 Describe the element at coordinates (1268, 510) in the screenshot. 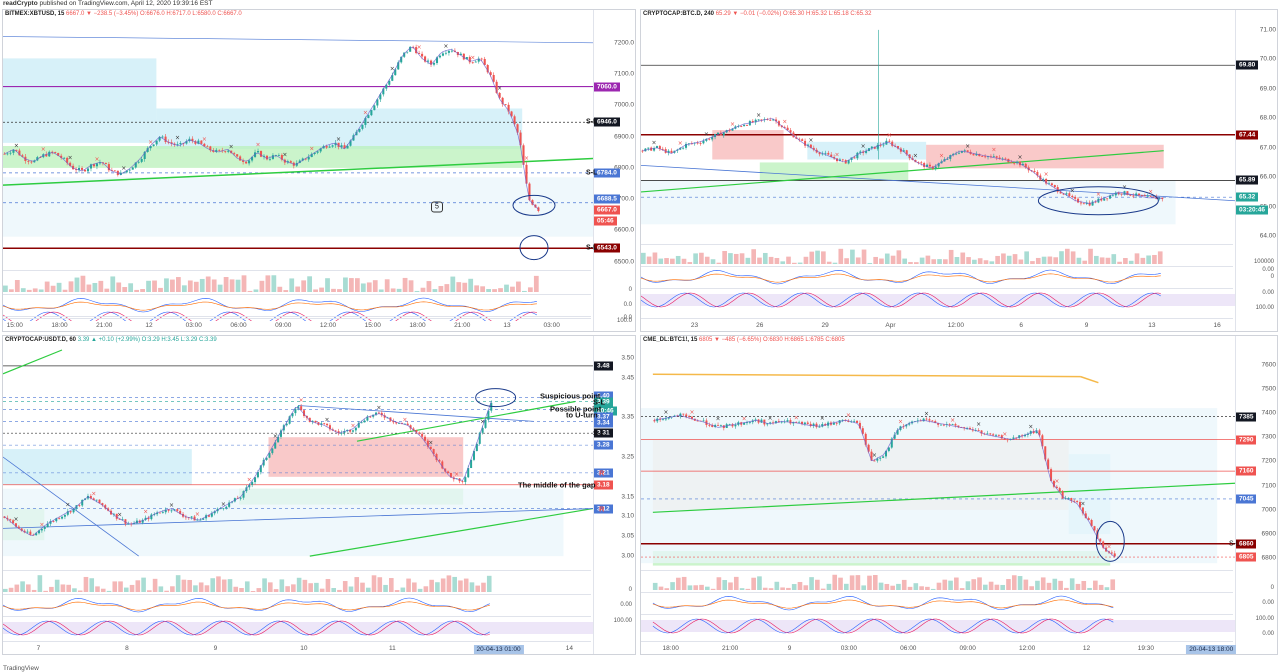

I see `price-tick: 7000` at that location.